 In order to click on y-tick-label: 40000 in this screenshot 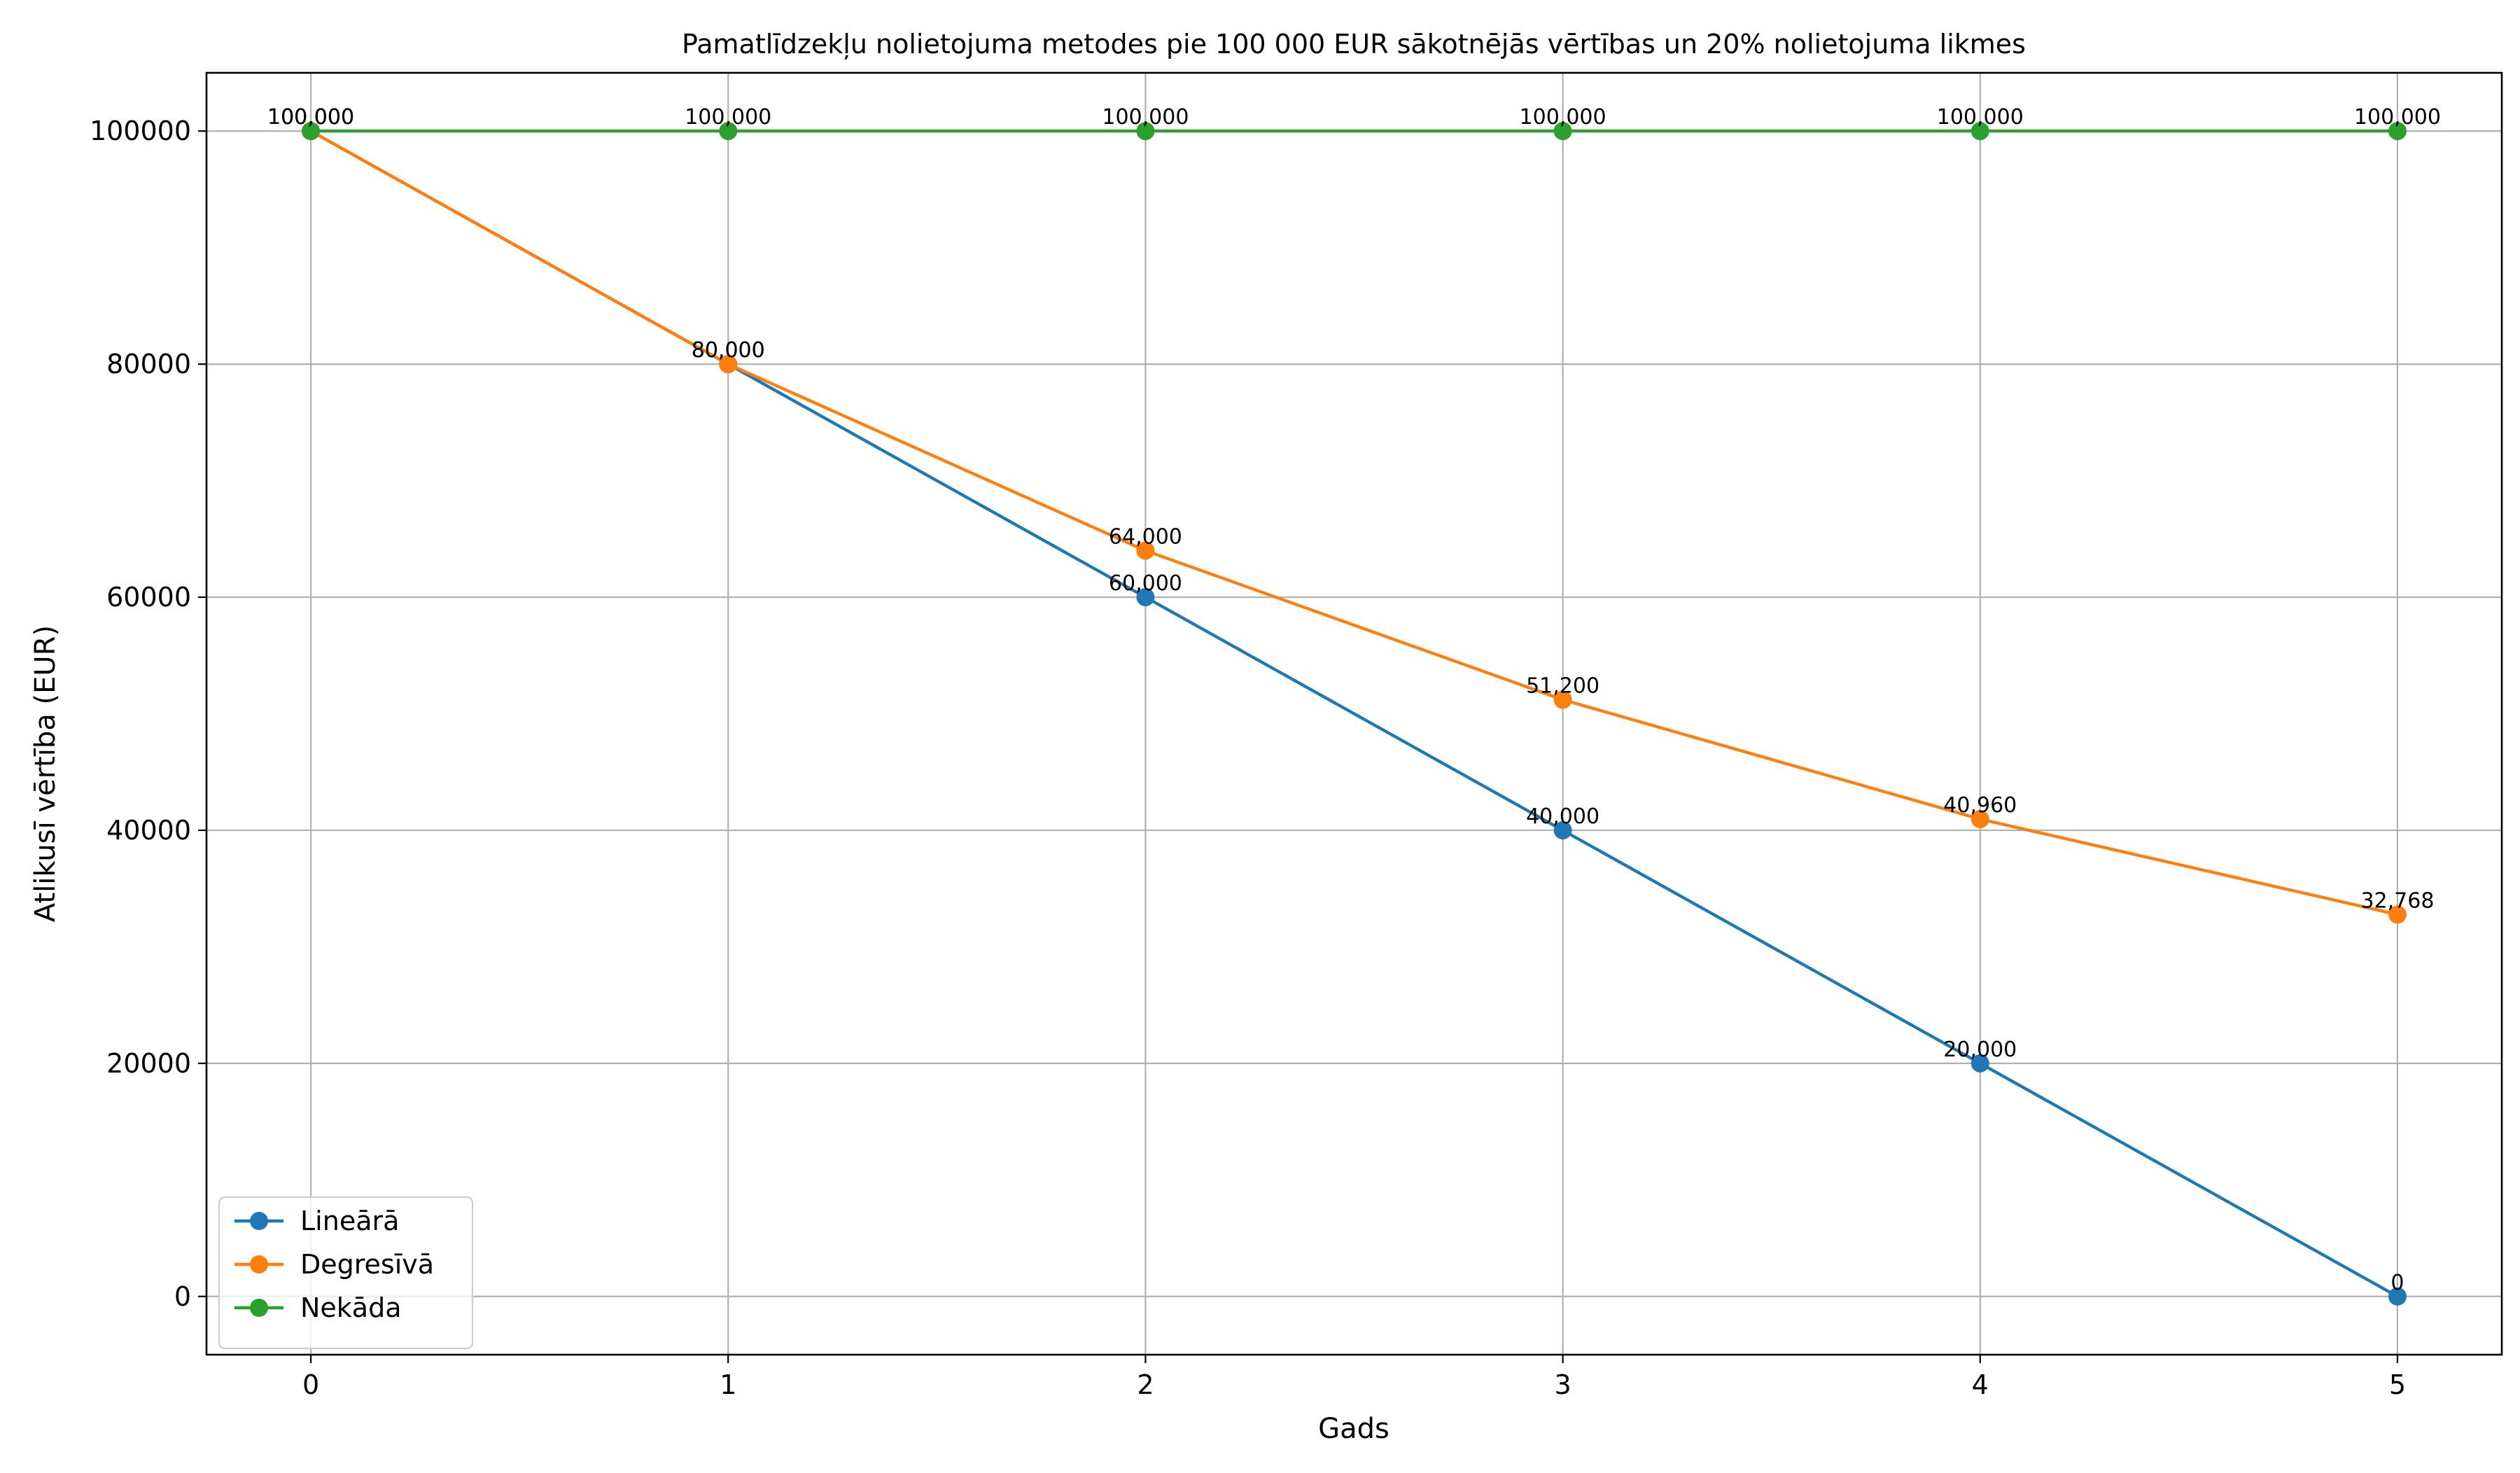, I will do `click(148, 830)`.